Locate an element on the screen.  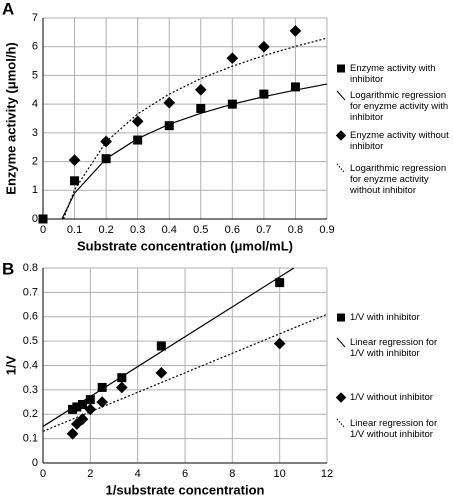
y-tick-label: 0.4 is located at coordinates (30, 365).